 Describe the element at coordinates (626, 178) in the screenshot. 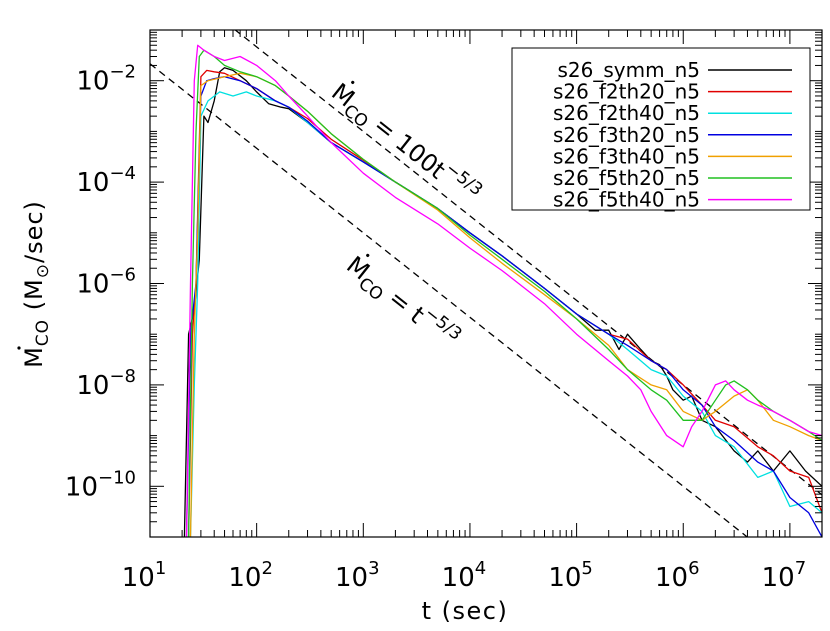

I see `legend-label: s26_f5th20_n5` at that location.